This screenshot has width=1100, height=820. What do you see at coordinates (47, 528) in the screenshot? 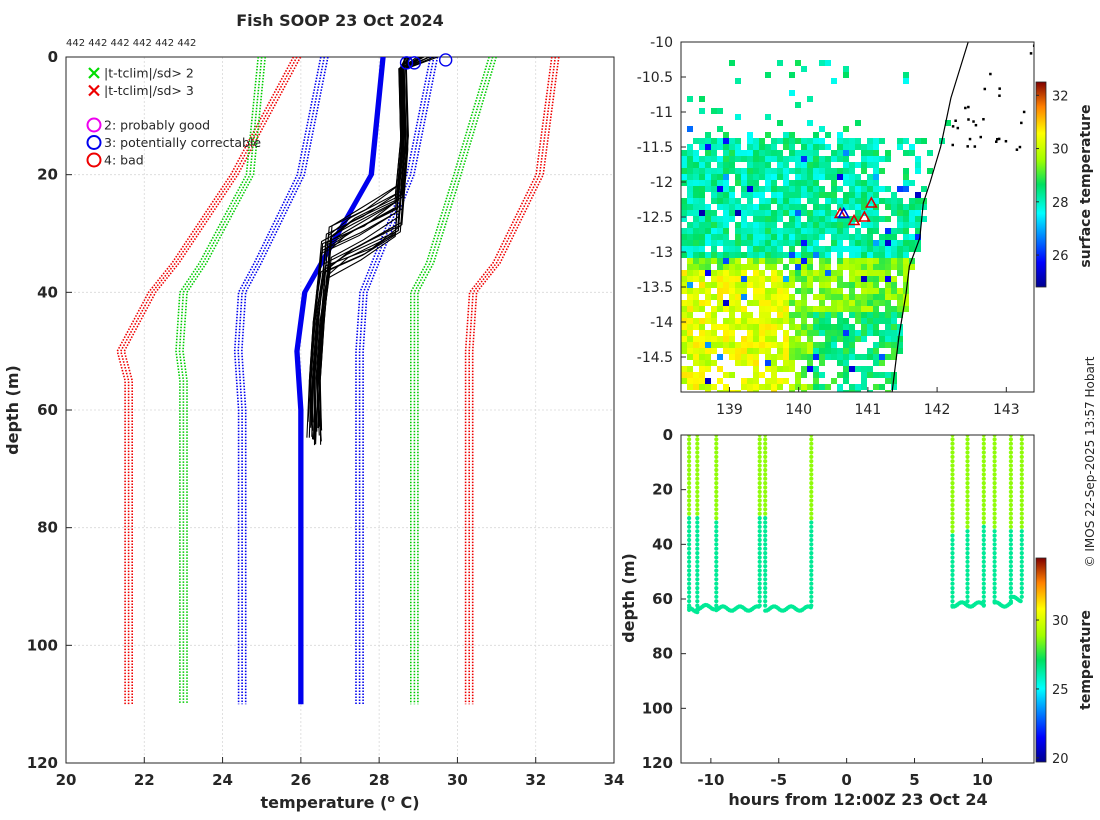
I see `y-tick-label: 80` at bounding box center [47, 528].